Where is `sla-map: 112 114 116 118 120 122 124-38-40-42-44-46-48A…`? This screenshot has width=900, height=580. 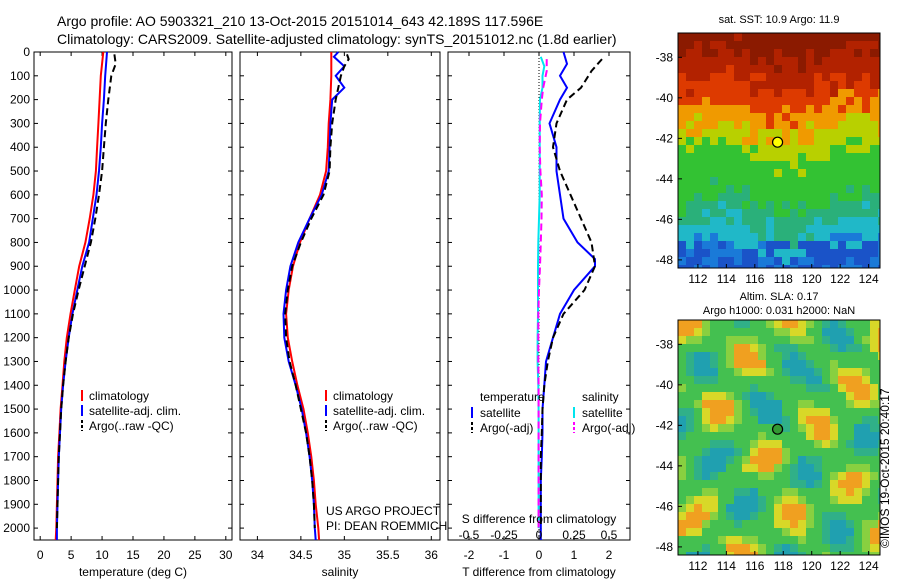 sla-map: 112 114 116 118 120 122 124-38-40-42-44-46-48A… is located at coordinates (768, 432).